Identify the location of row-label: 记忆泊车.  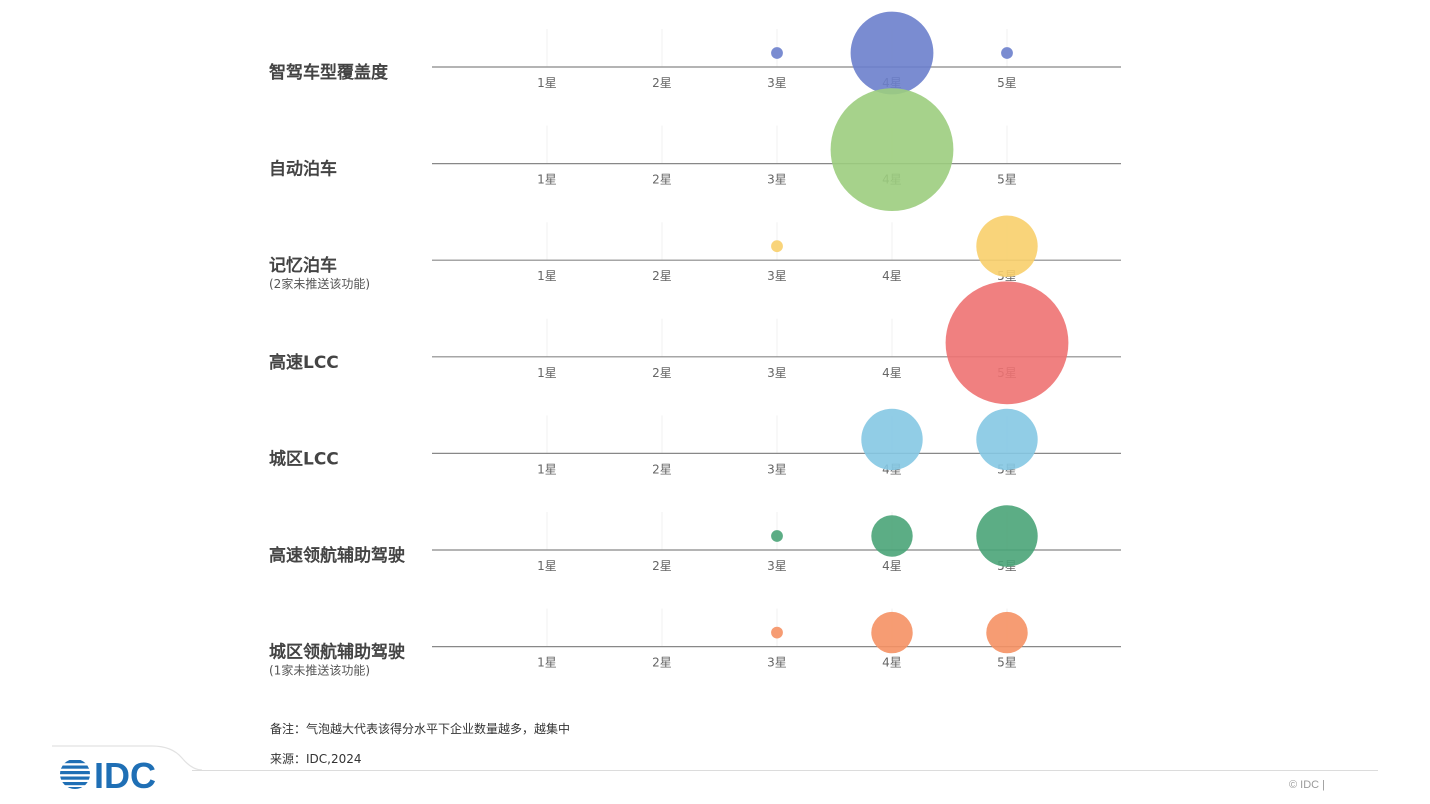
(303, 265).